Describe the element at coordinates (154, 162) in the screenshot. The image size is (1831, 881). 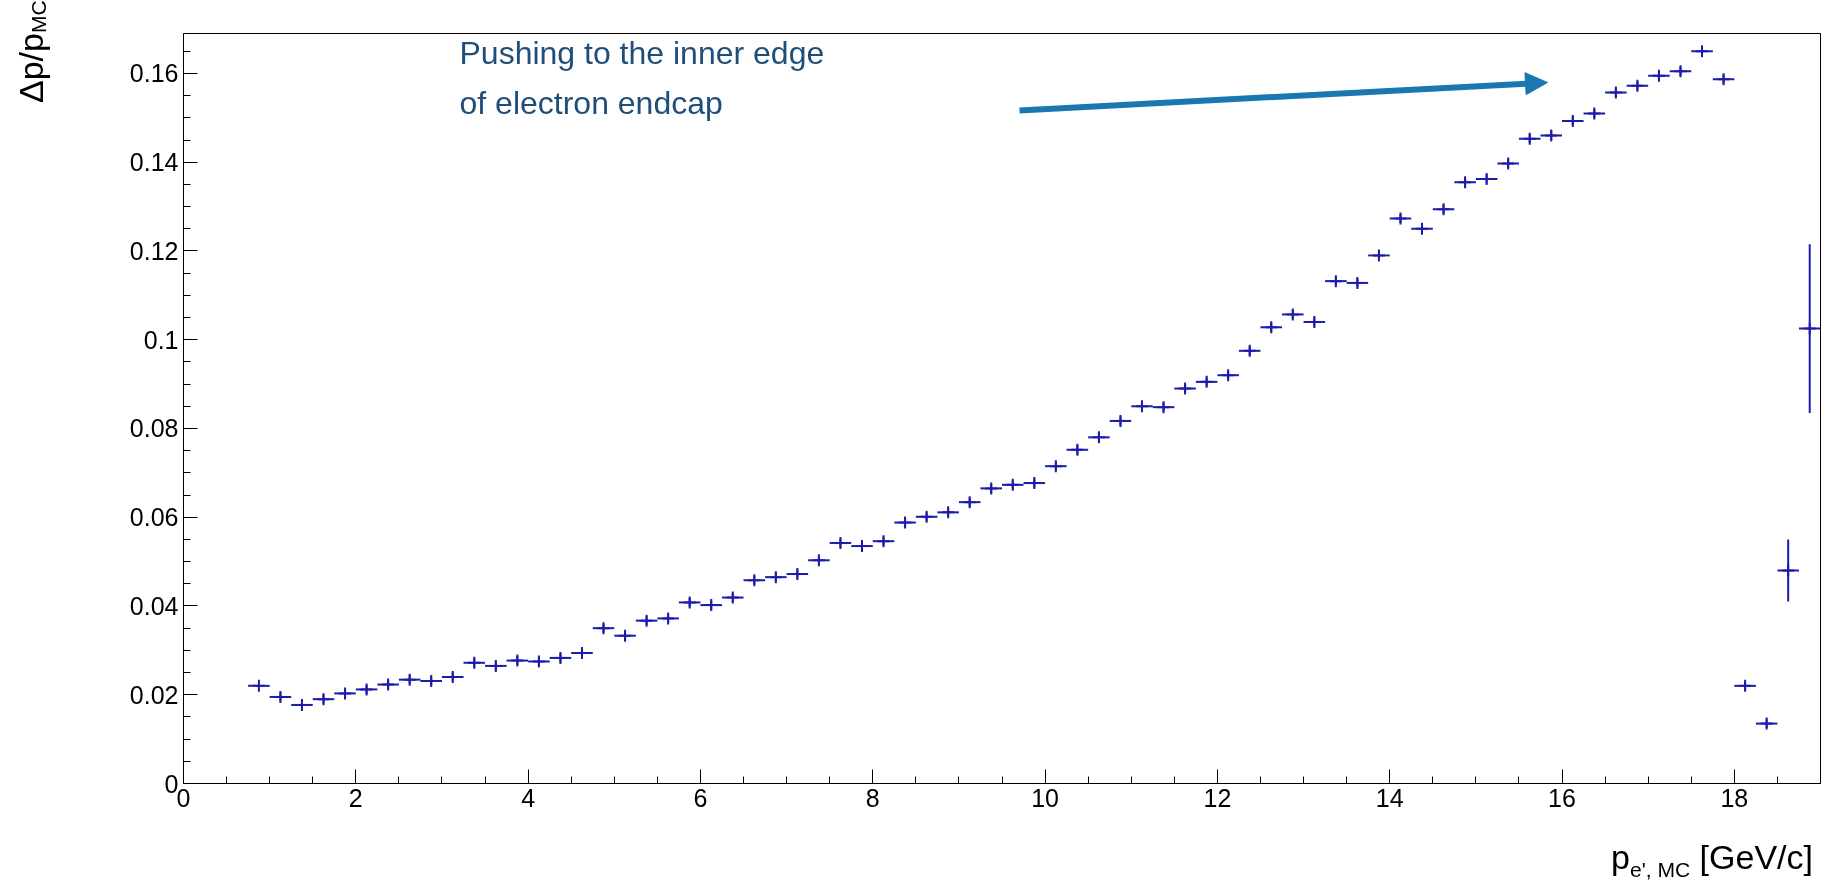
I see `y-tick-label: 0.14` at that location.